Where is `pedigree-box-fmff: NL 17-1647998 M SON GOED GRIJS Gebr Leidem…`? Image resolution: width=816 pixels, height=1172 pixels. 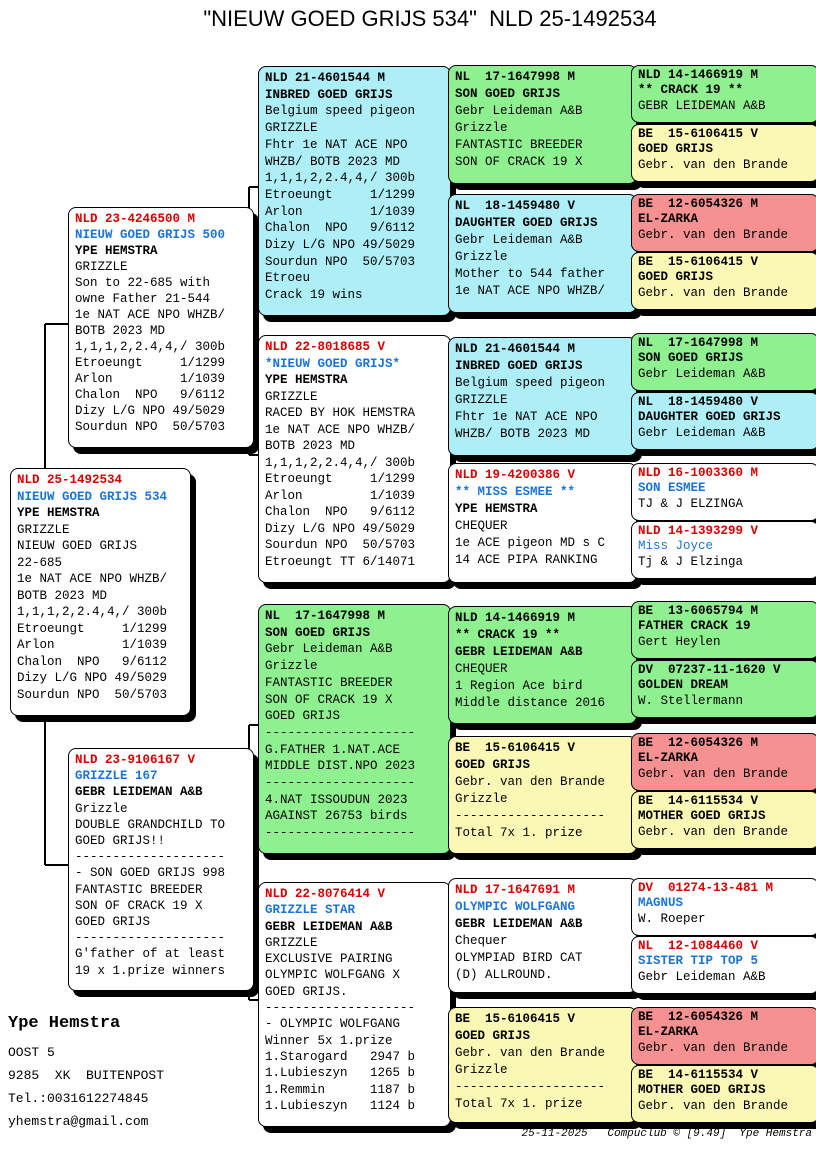
pedigree-box-fmff: NL 17-1647998 M SON GOED GRIJS Gebr Leidem… is located at coordinates (723, 362).